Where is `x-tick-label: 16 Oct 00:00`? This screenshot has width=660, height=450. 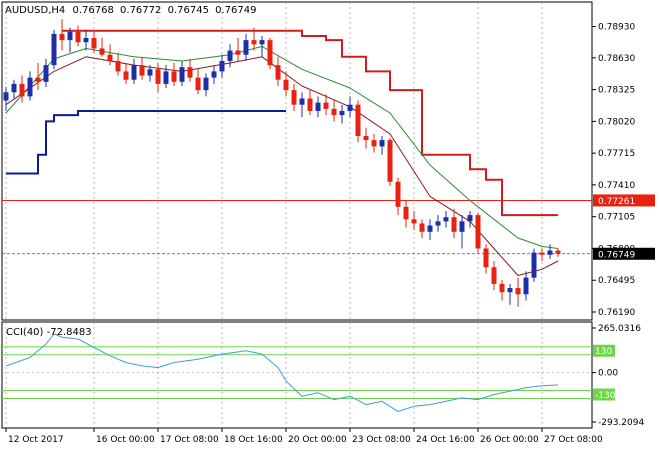
x-tick-label: 16 Oct 00:00 is located at coordinates (125, 440).